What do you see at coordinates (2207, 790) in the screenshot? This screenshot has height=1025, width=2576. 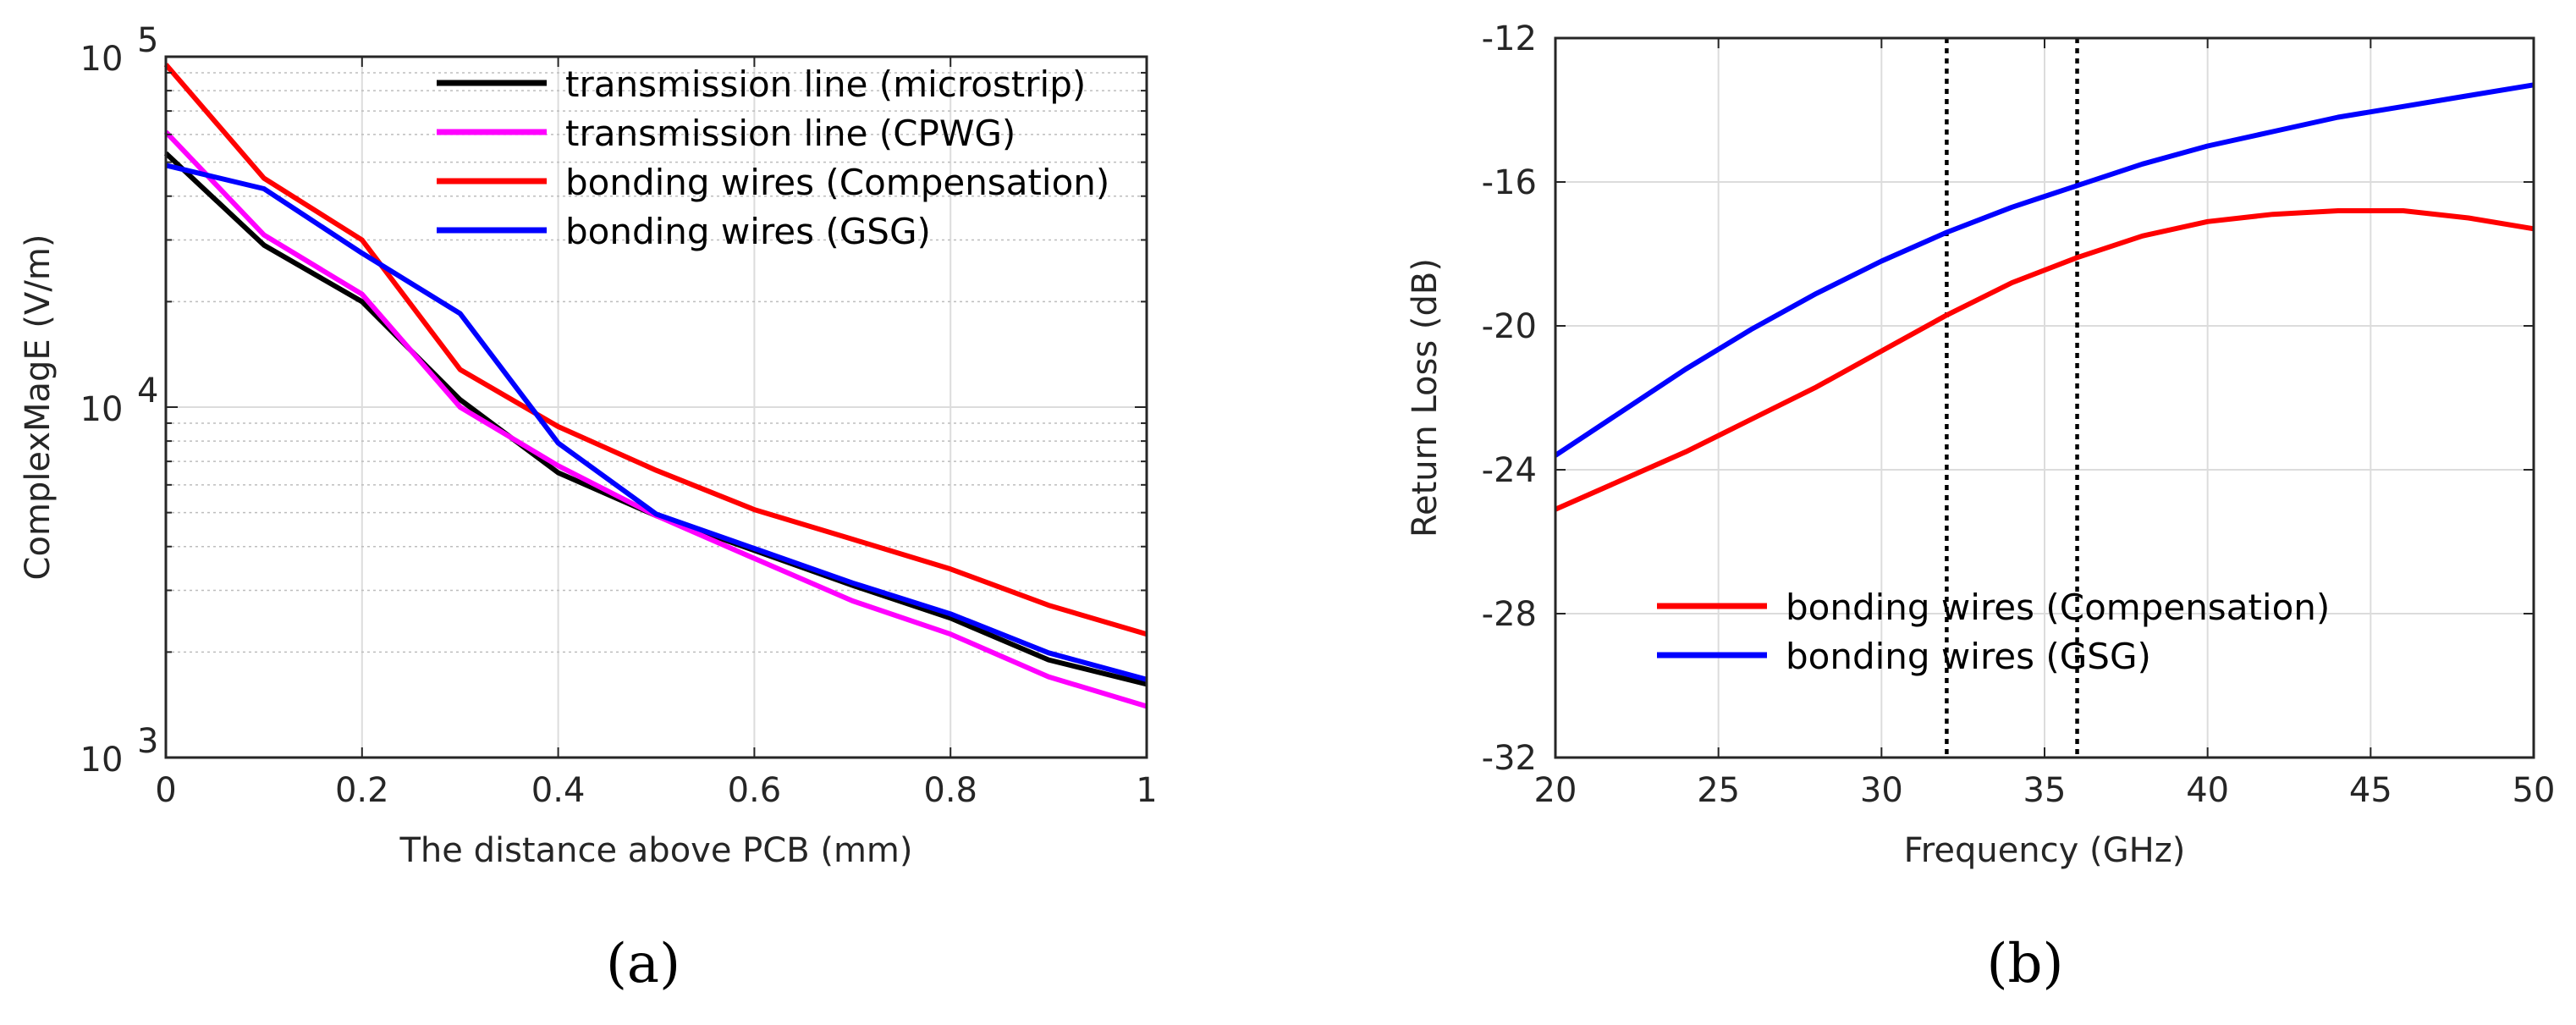 I see `x-tick-label: 40` at bounding box center [2207, 790].